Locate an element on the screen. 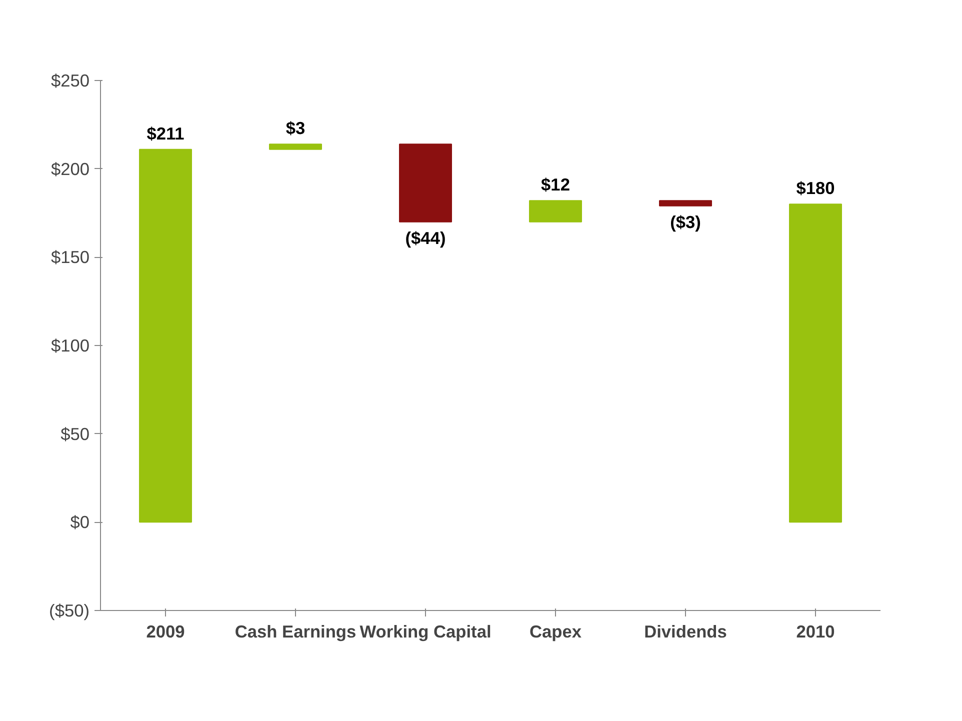 Image resolution: width=962 pixels, height=721 pixels. x-tick-label: Capex is located at coordinates (555, 632).